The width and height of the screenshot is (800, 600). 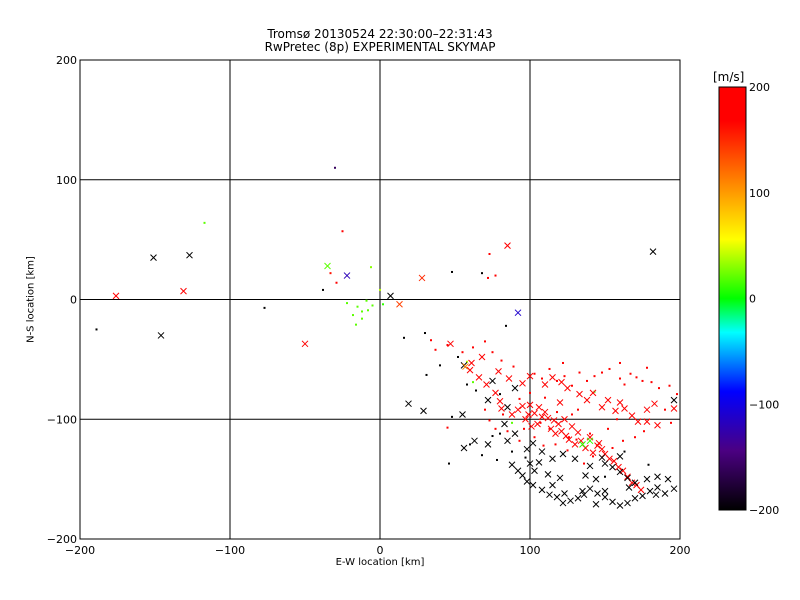 What do you see at coordinates (73, 300) in the screenshot?
I see `y-tick-label: 0` at bounding box center [73, 300].